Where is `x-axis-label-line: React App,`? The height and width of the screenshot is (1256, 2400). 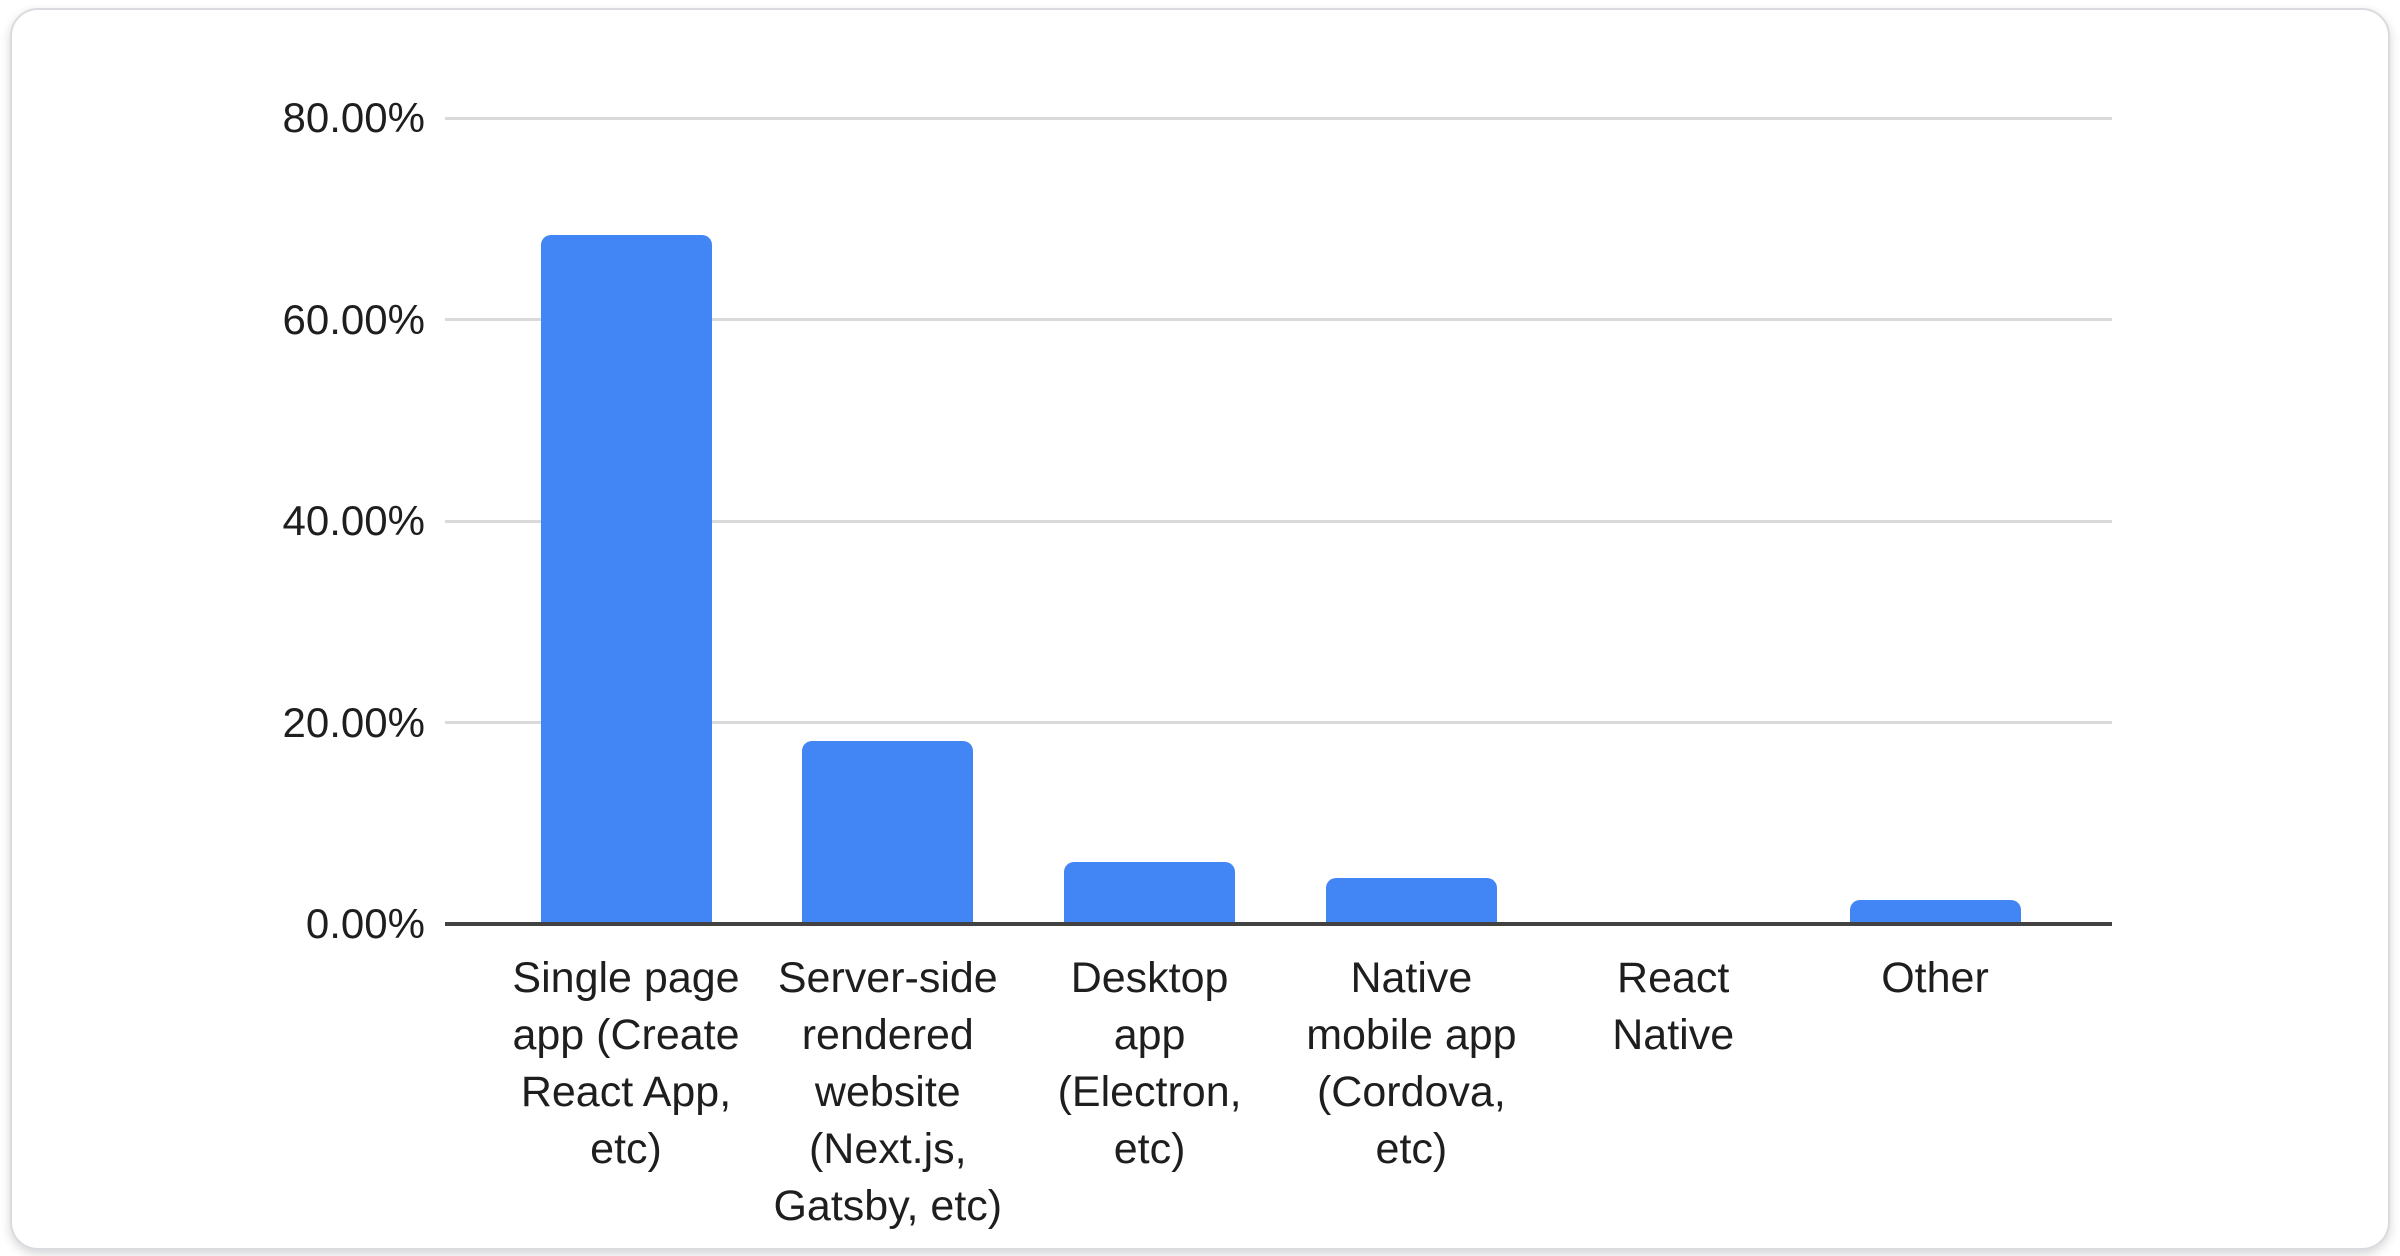 x-axis-label-line: React App, is located at coordinates (626, 1092).